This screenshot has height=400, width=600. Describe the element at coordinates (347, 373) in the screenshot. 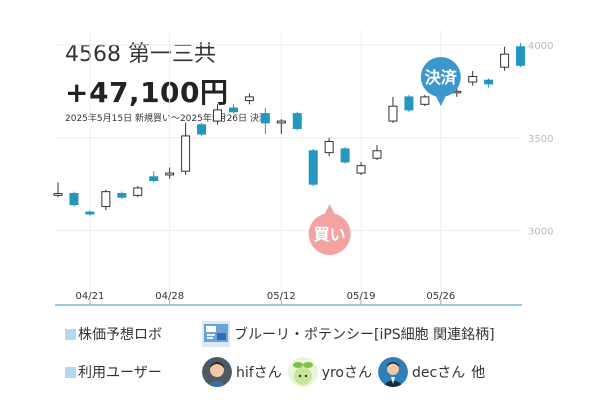

I see `user-name: yroさん` at that location.